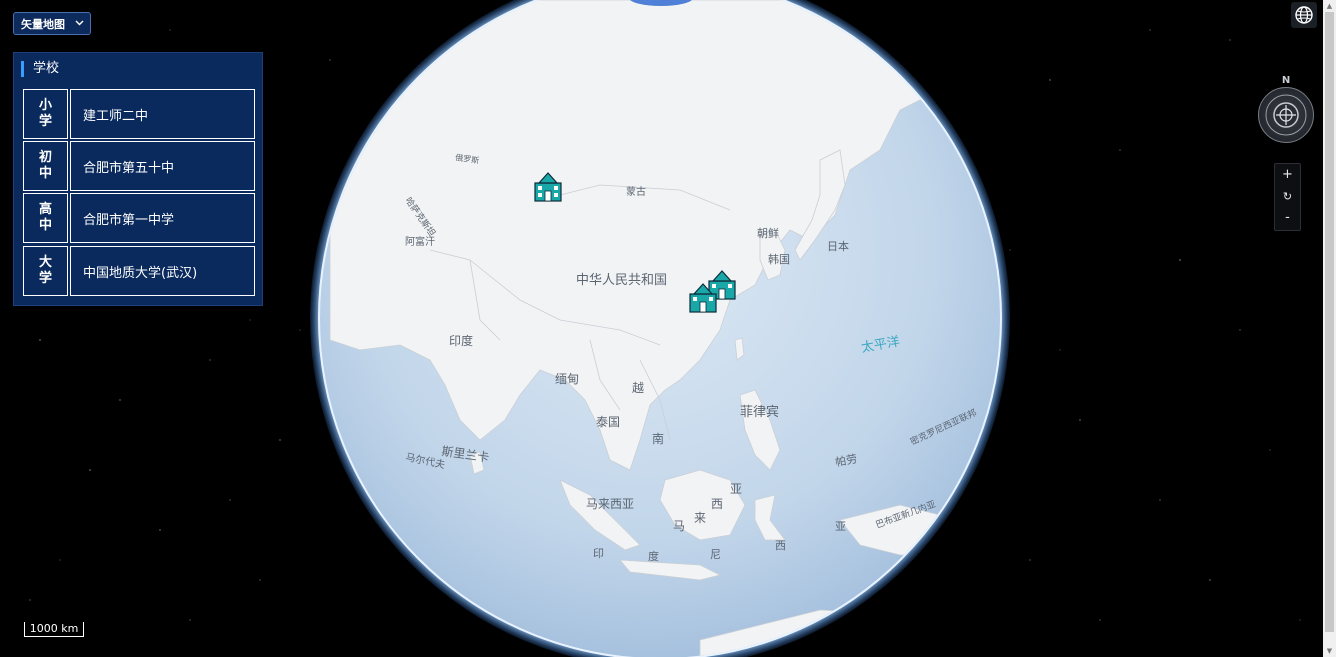  Describe the element at coordinates (1287, 217) in the screenshot. I see `zoom-out-button: -` at that location.